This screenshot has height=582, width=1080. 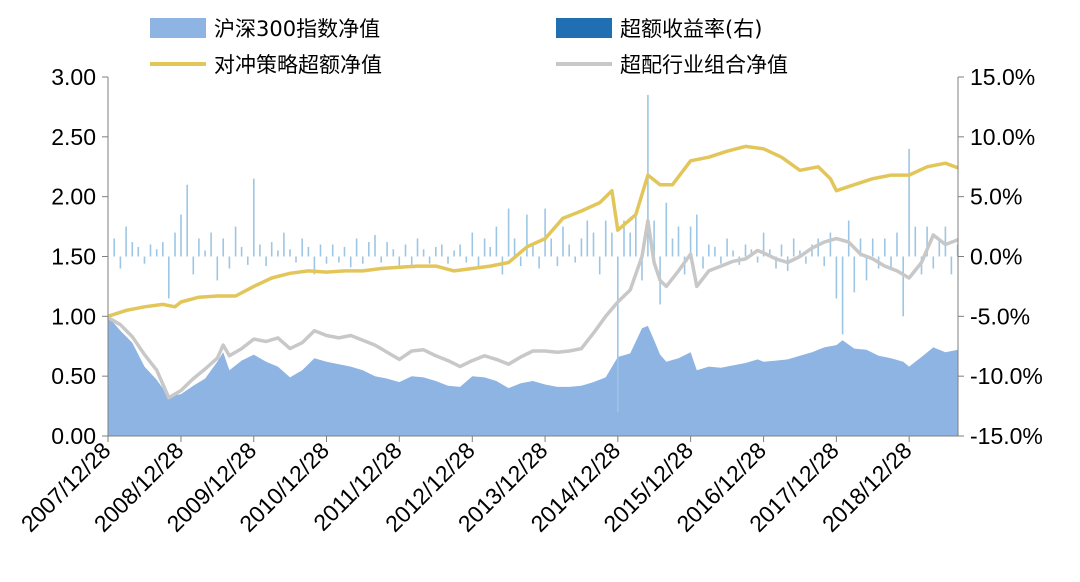 What do you see at coordinates (73, 436) in the screenshot?
I see `left-tick-label: 0.00` at bounding box center [73, 436].